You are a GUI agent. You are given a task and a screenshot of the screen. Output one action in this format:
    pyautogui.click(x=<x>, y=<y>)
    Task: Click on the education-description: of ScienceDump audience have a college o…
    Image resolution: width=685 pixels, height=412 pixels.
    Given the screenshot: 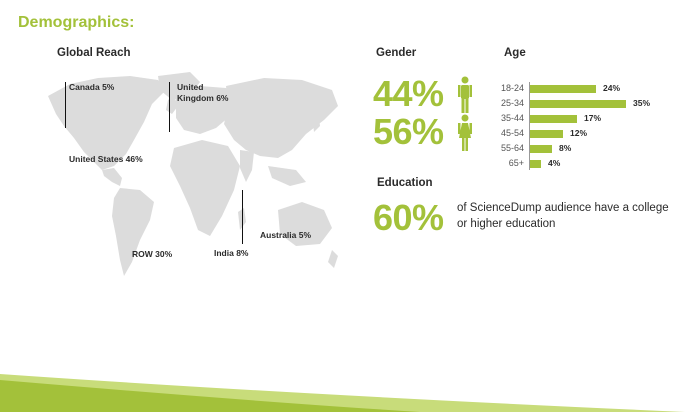 What is the action you would take?
    pyautogui.click(x=563, y=216)
    